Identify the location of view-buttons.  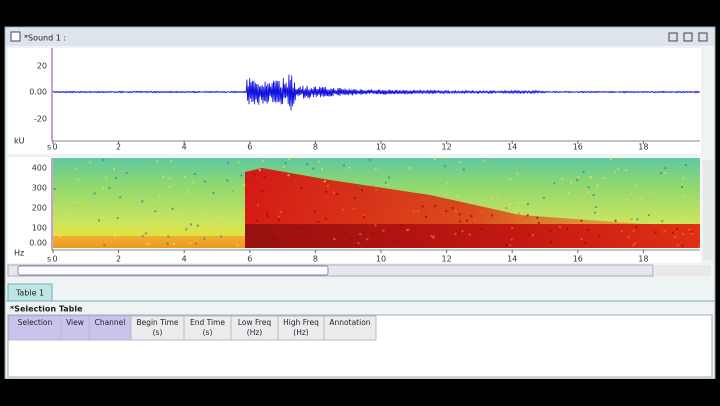
(683, 270).